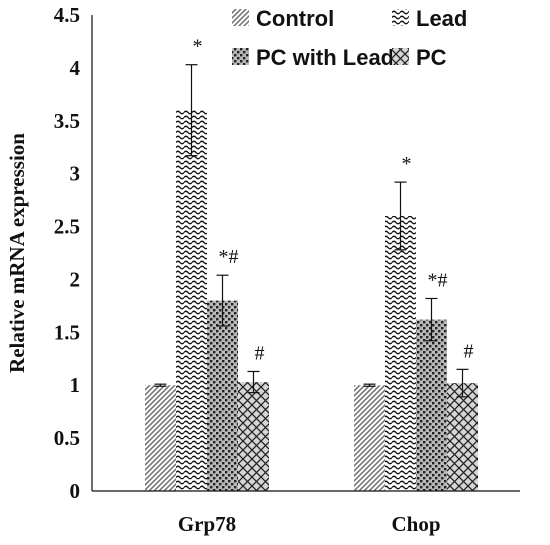  What do you see at coordinates (75, 491) in the screenshot?
I see `y-tick-label: 0` at bounding box center [75, 491].